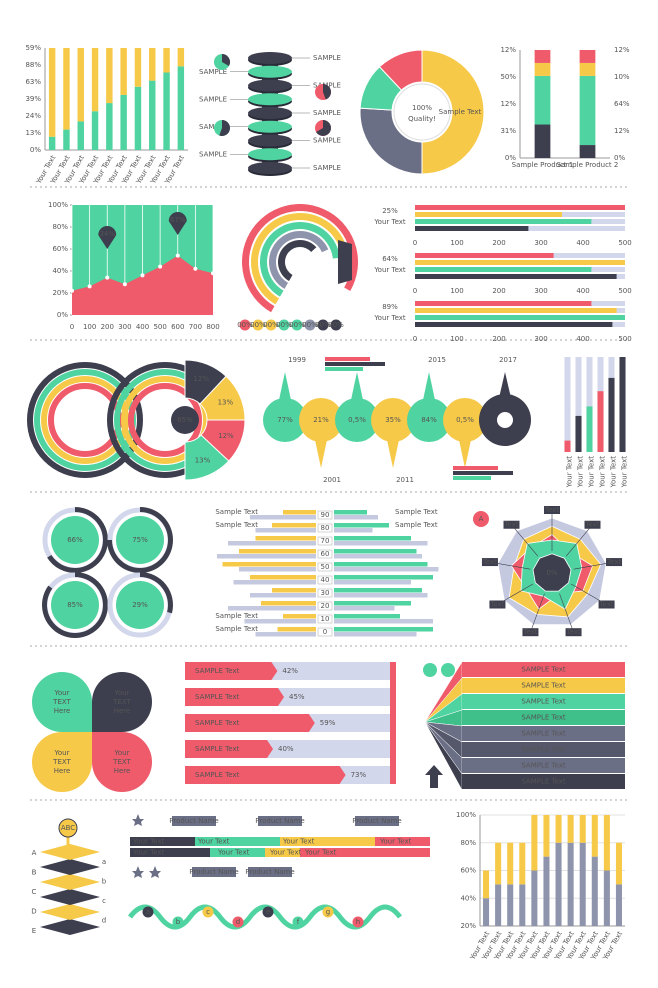 This screenshot has width=658, height=988. I want to click on axis-label: 13%, so click(33, 133).